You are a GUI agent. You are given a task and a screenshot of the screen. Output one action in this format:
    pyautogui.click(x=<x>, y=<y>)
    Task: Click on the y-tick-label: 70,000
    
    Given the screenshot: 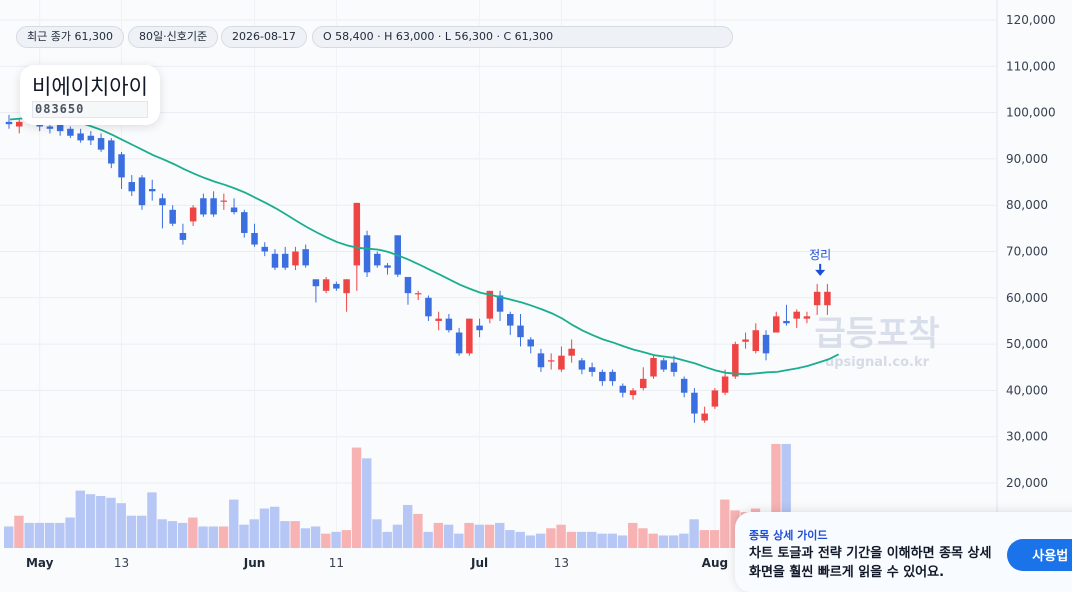 What is the action you would take?
    pyautogui.click(x=1027, y=252)
    